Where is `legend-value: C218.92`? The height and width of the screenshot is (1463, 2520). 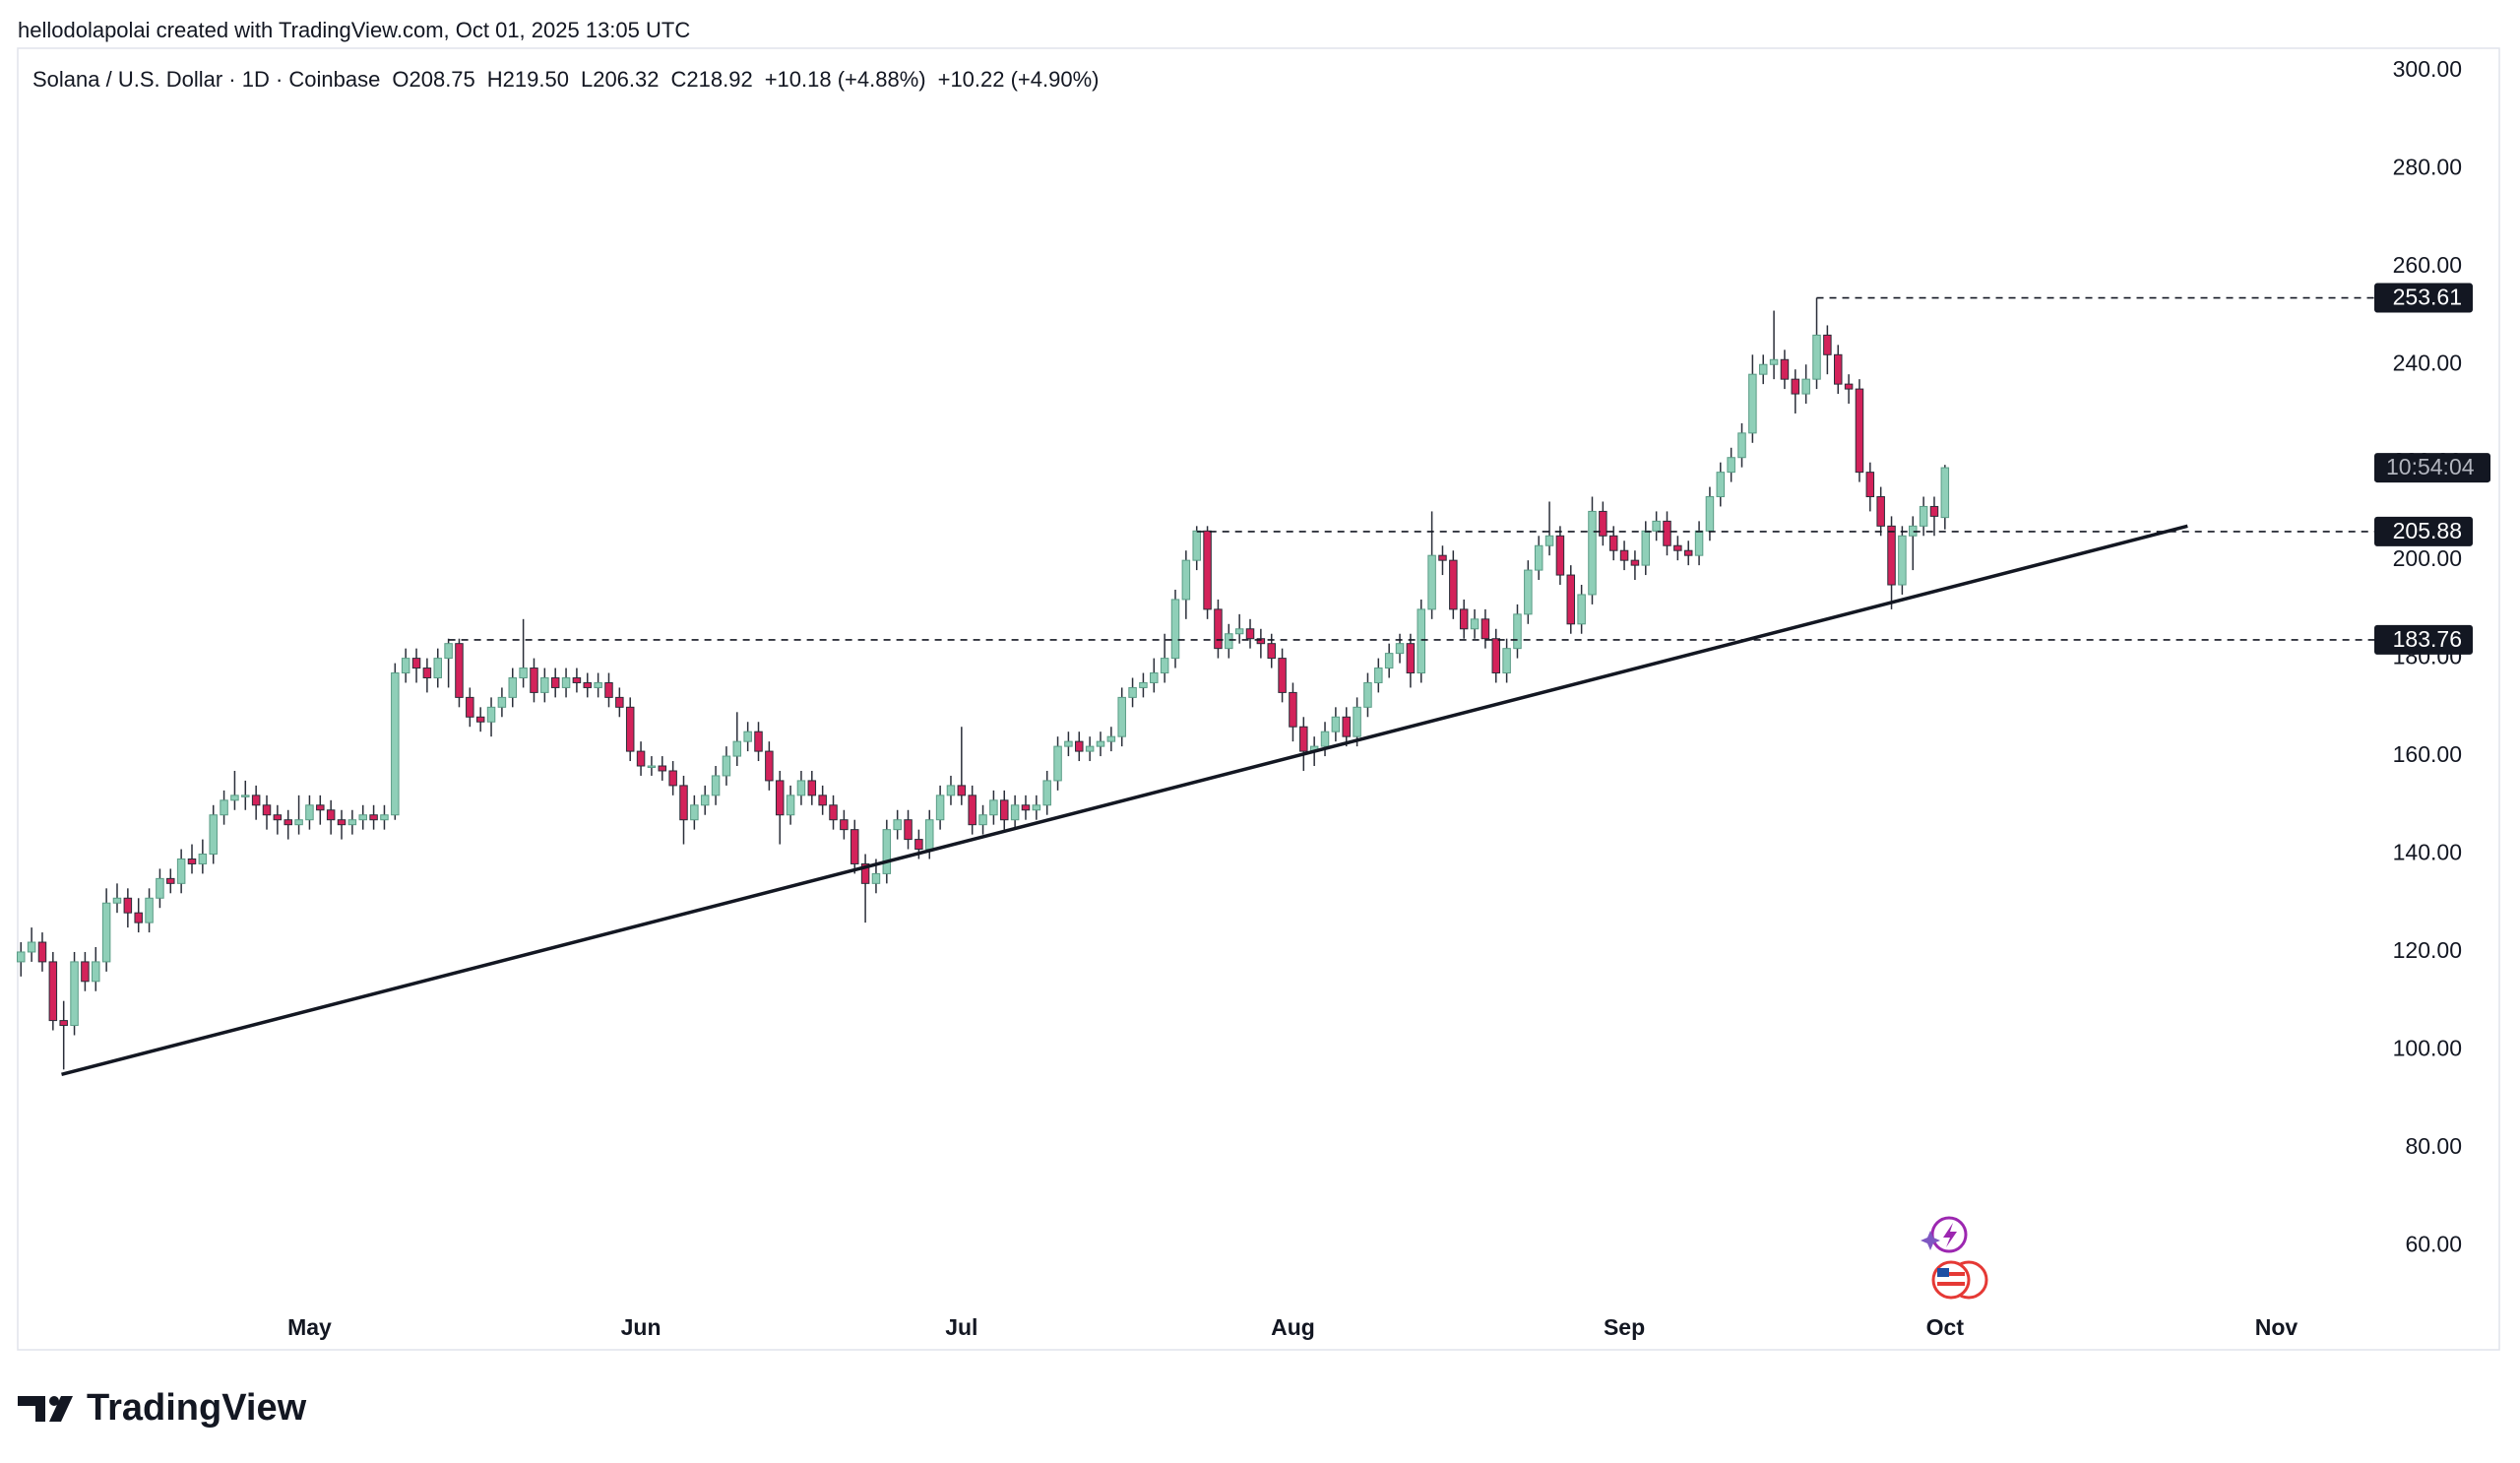 legend-value: C218.92 is located at coordinates (712, 79).